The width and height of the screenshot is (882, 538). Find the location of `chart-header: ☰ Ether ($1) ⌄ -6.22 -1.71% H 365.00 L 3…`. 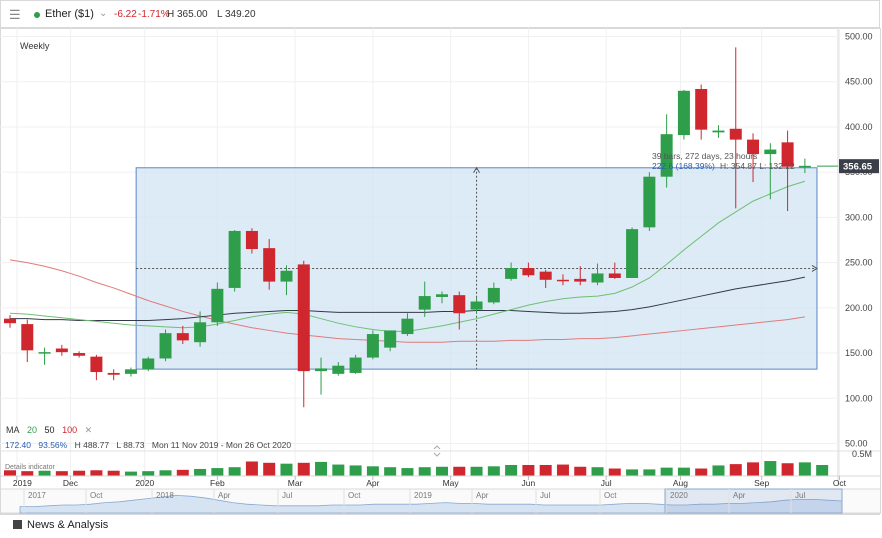

chart-header: ☰ Ether ($1) ⌄ -6.22 -1.71% H 365.00 L 3… is located at coordinates (440, 14).